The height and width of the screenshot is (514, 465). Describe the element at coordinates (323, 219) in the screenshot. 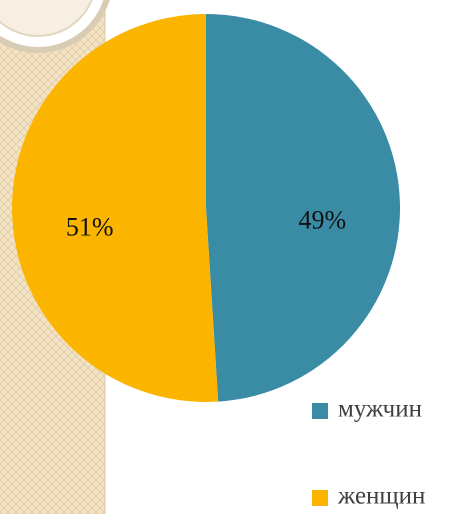

I see `data-label: 49%` at that location.